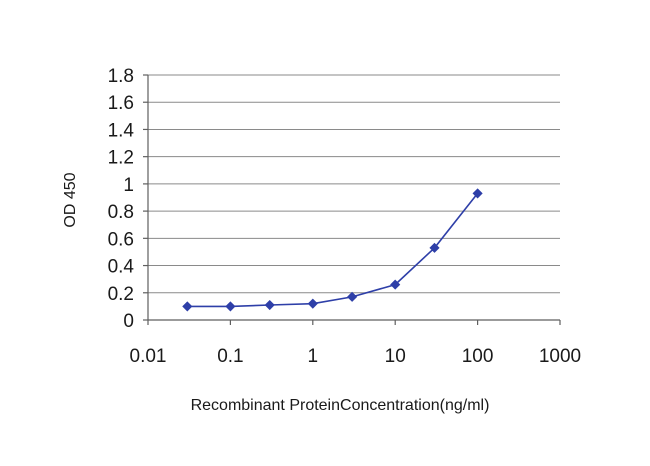  What do you see at coordinates (560, 356) in the screenshot?
I see `x-tick-label: 1000` at bounding box center [560, 356].